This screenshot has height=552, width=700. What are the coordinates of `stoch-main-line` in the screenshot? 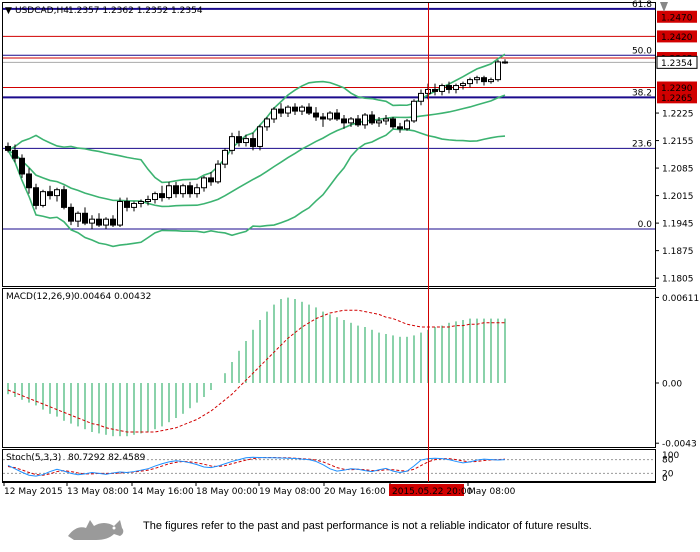 It's located at (256, 466).